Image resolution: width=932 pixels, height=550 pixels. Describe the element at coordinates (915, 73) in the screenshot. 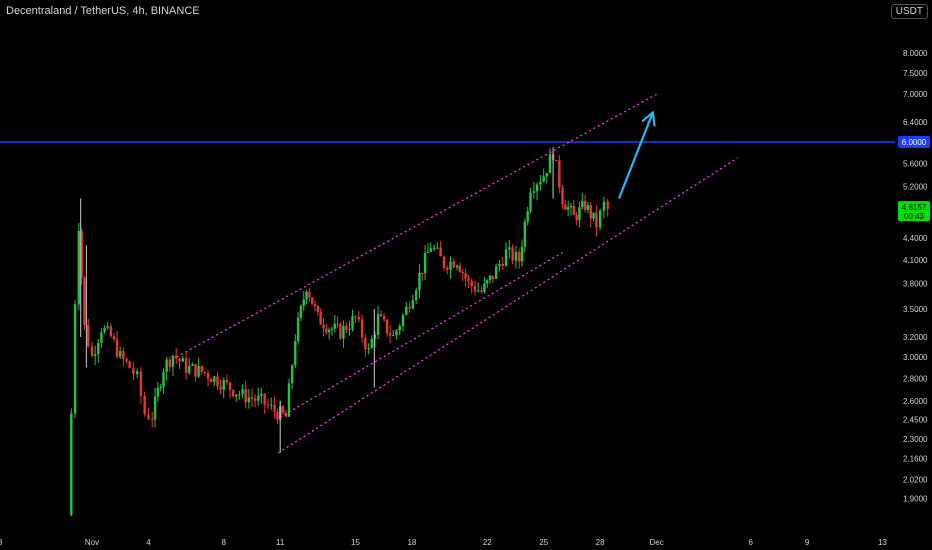

I see `y-tick-label: 7.5000` at that location.